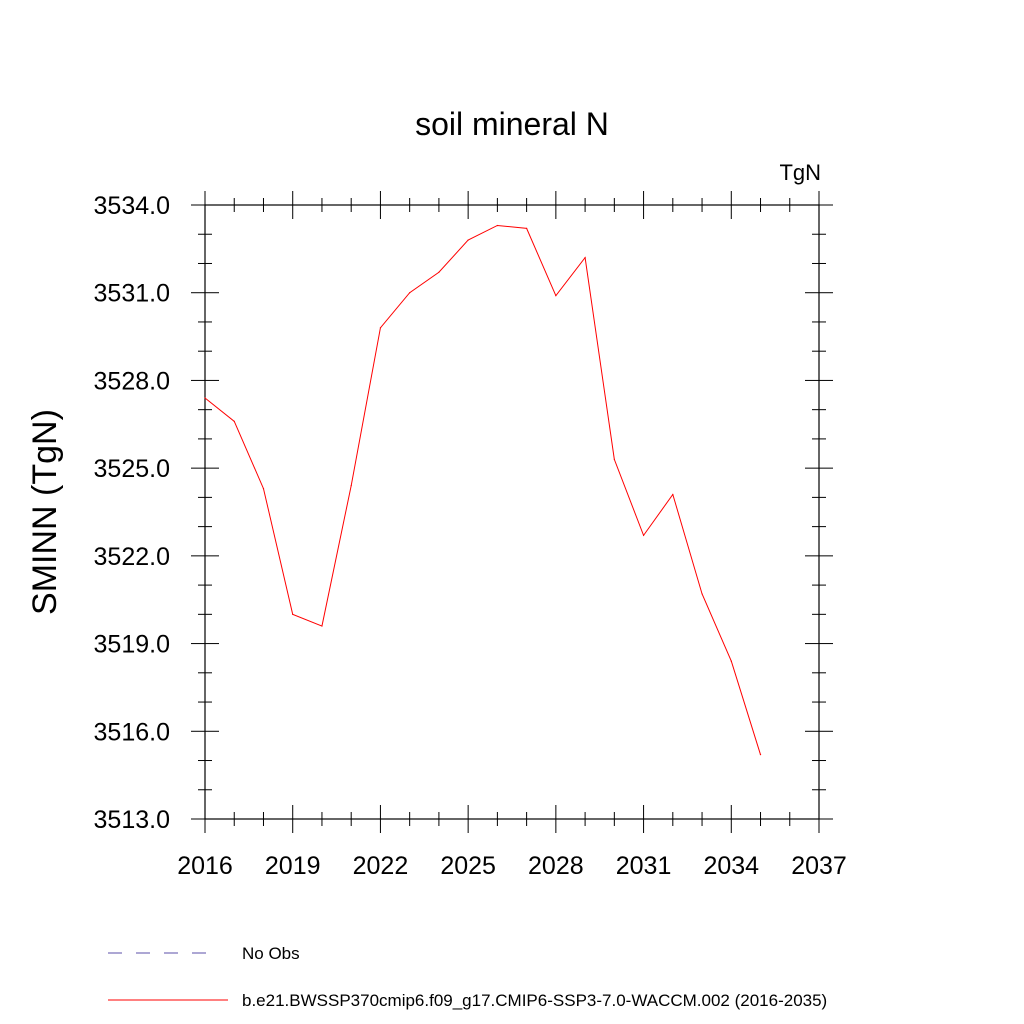 This screenshot has width=1024, height=1024. I want to click on y-tick-label-3513.0: 3513.0, so click(132, 820).